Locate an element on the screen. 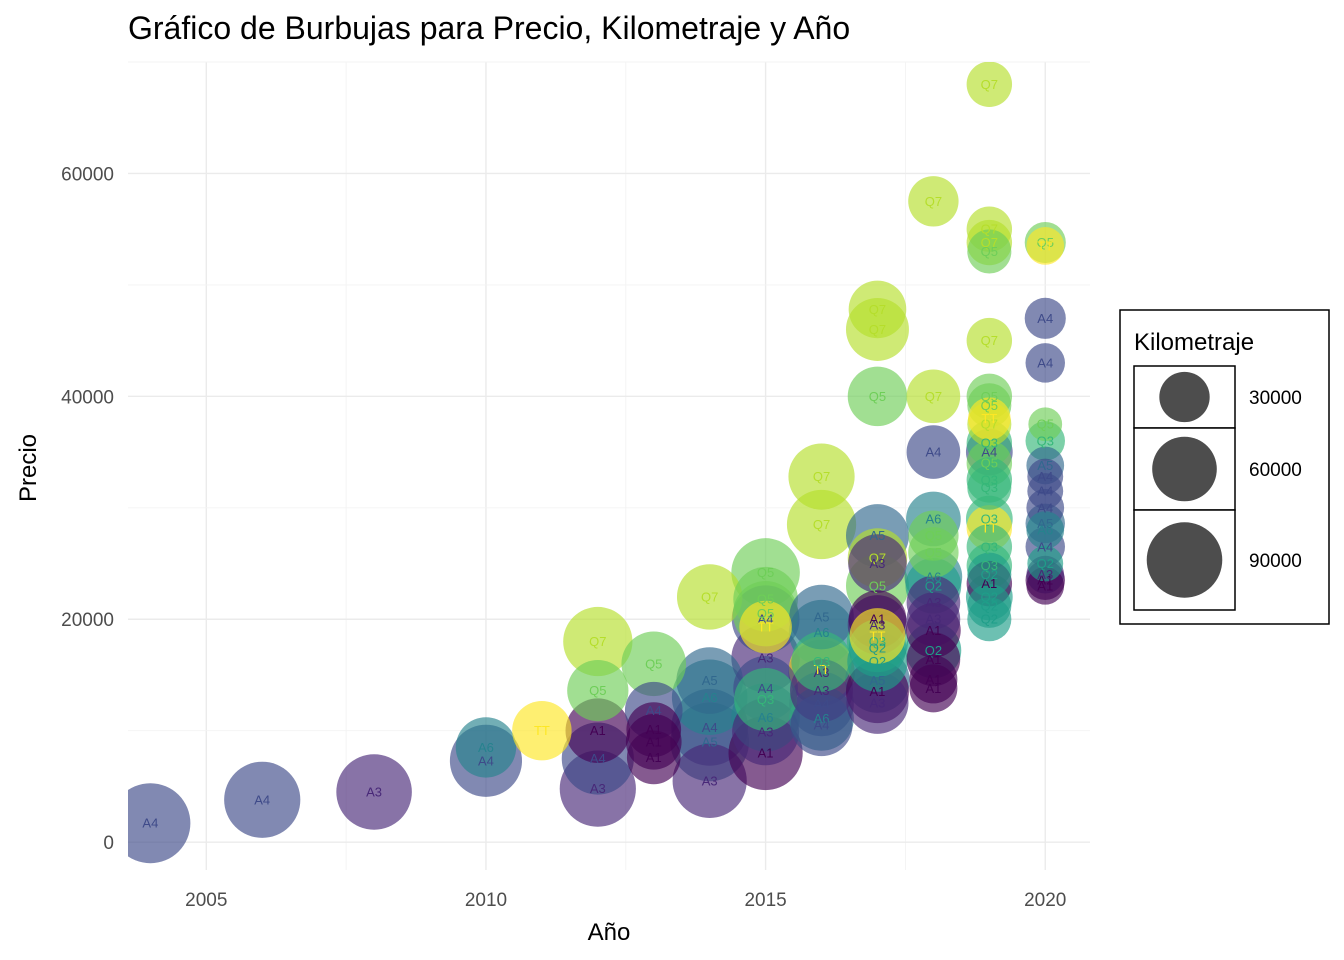  legend-circle is located at coordinates (1184, 397).